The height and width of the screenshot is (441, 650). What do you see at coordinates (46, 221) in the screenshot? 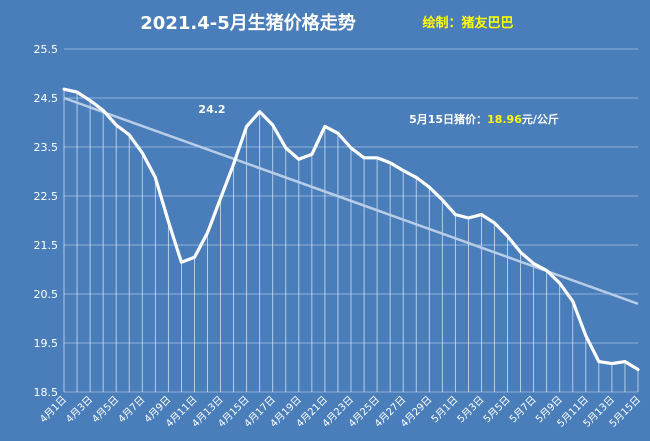
I see `y-axis-ticks: 18.5 19.5 20.5 21.5 22.5 23.5 24.5 25.5` at bounding box center [46, 221].